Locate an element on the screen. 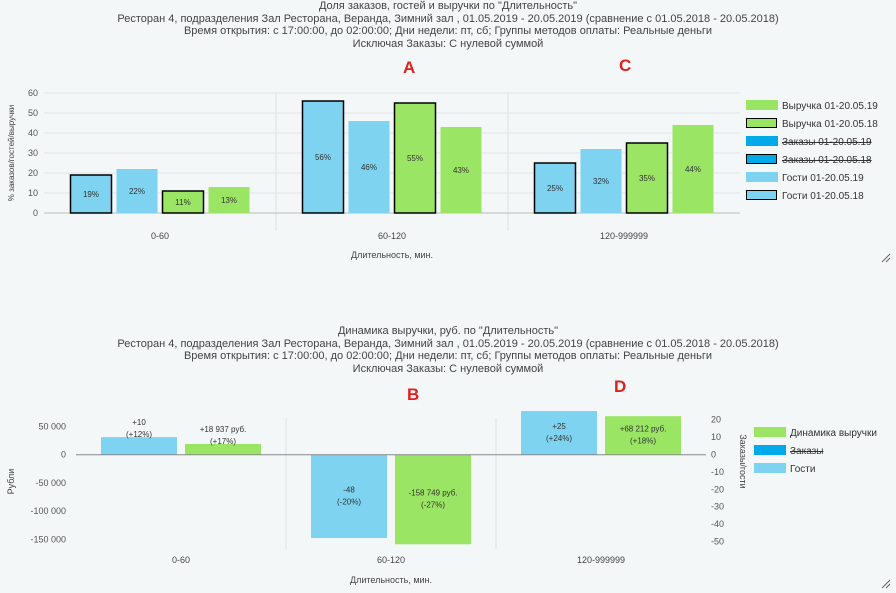  chart1-data-label: 55% is located at coordinates (415, 158).